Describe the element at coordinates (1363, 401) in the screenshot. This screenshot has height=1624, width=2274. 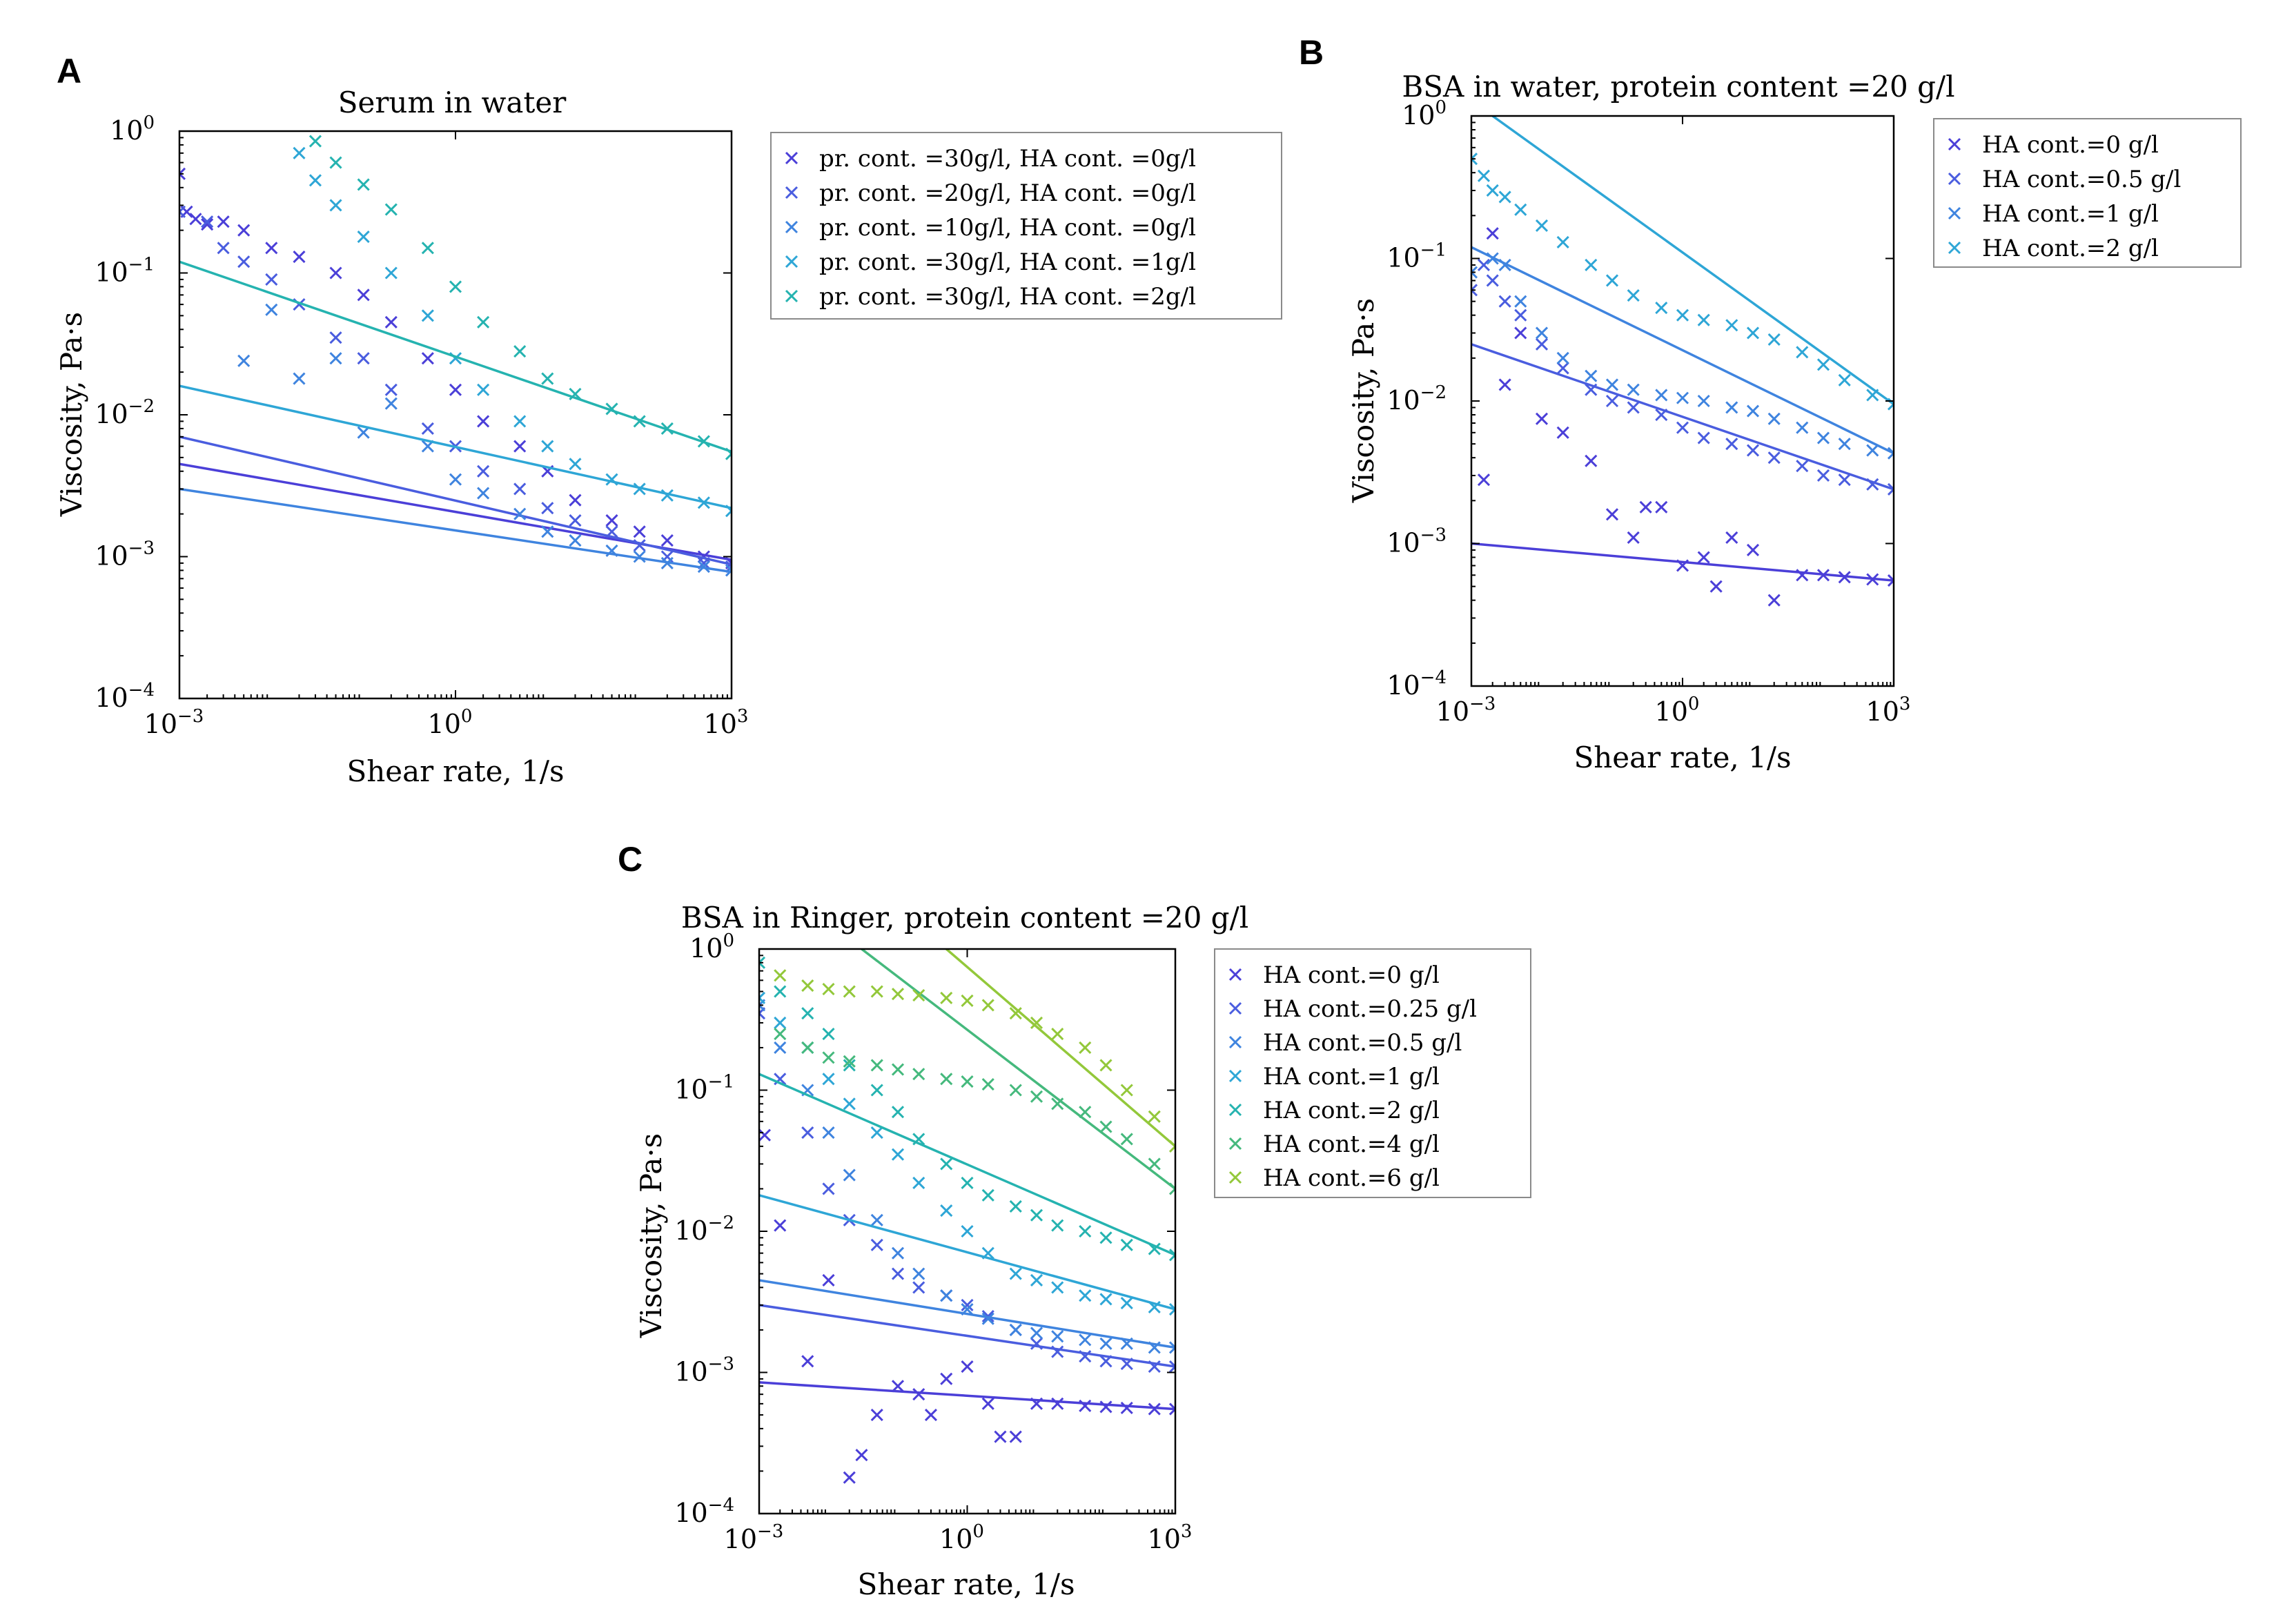
I see `y-axis-label: Viscosity, Pa·s` at that location.